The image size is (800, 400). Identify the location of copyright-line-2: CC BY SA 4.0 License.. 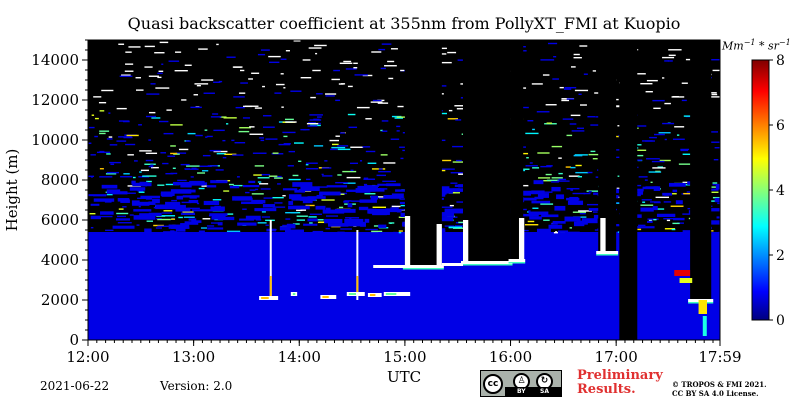
(715, 393).